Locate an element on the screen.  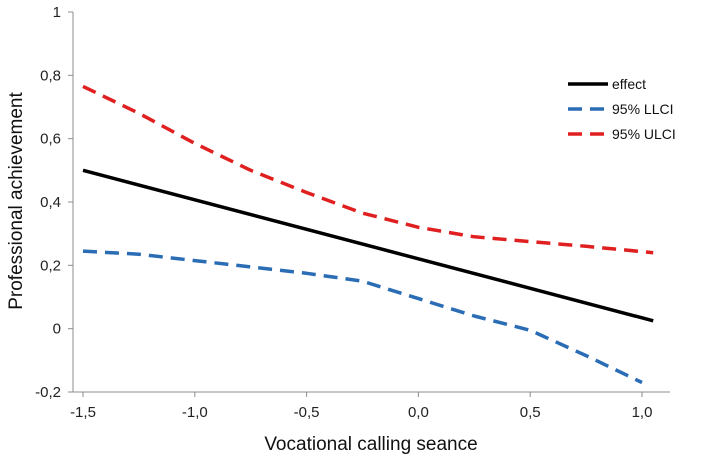
x-tick-label: -1,0 is located at coordinates (195, 412).